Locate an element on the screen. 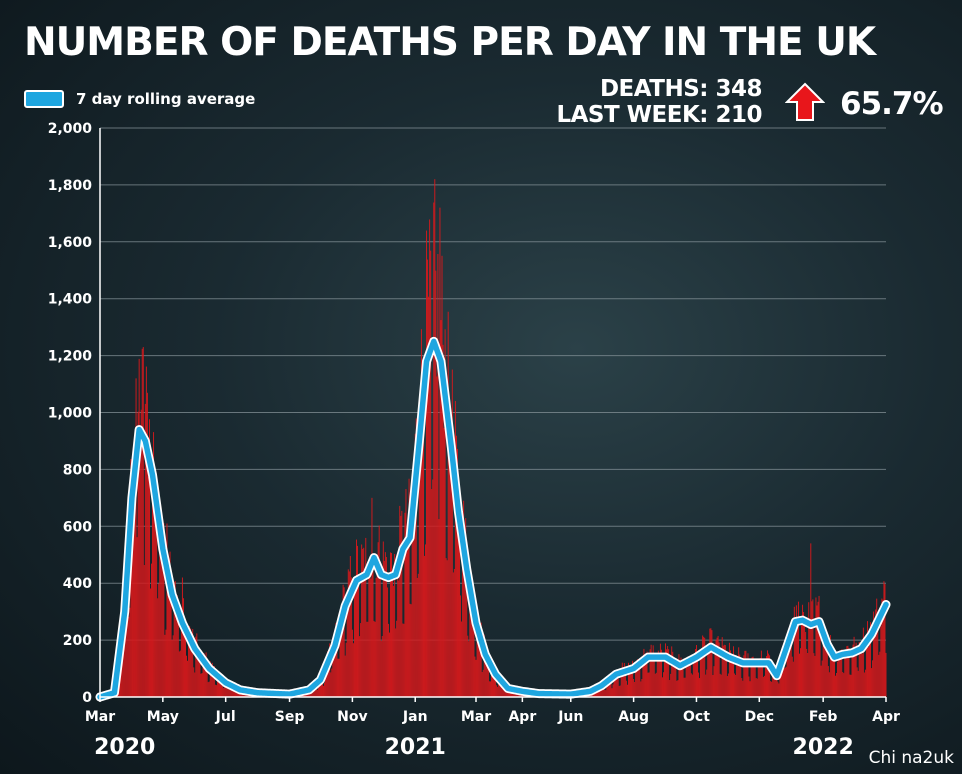 The width and height of the screenshot is (962, 774). deaths-stat: DEATHS: 348 is located at coordinates (681, 89).